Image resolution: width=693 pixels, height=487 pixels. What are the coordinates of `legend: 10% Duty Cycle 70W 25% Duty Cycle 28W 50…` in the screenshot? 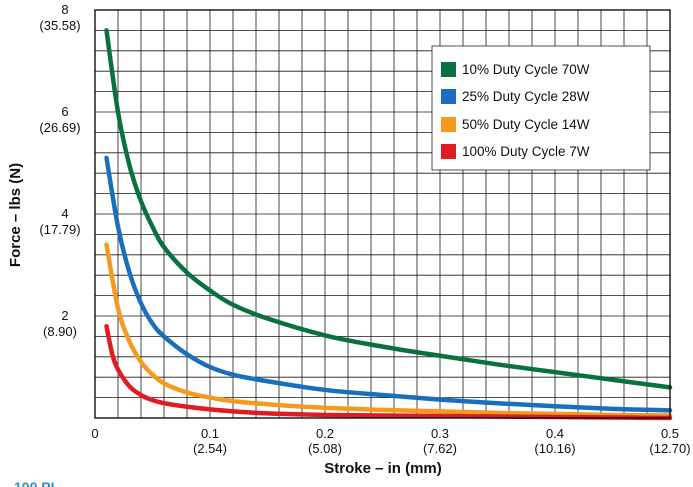 It's located at (541, 108).